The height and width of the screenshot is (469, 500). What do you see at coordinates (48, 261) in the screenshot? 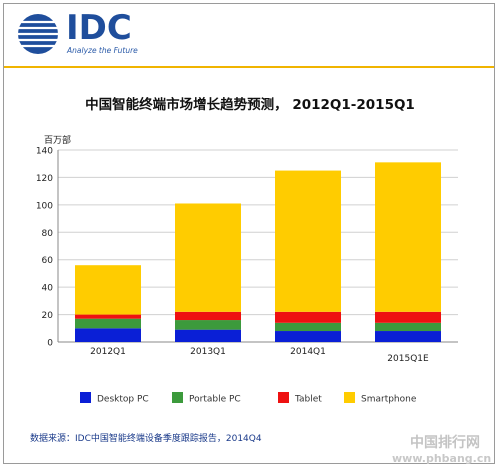
I see `y-tick-label: 60` at bounding box center [48, 261].